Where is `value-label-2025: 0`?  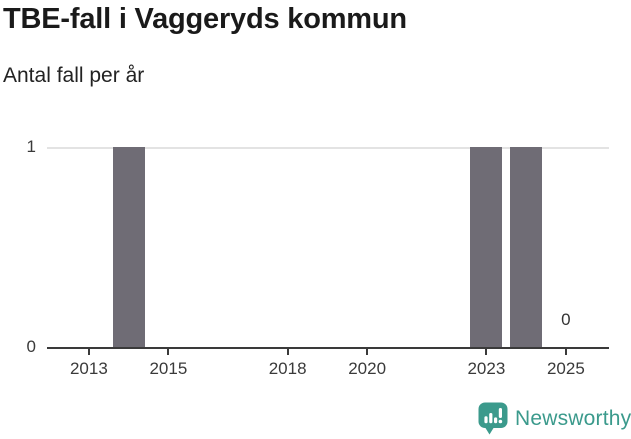 value-label-2025: 0 is located at coordinates (566, 319).